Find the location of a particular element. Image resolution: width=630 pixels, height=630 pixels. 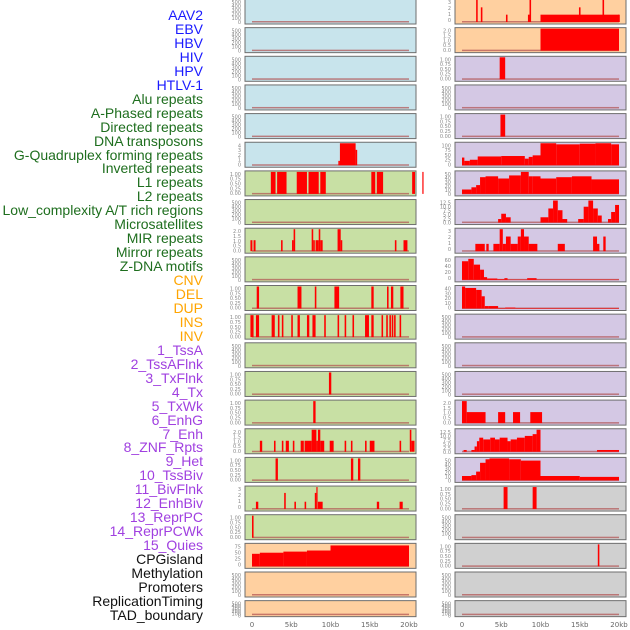

y-tick-label: 0.5 is located at coordinates (447, 46).